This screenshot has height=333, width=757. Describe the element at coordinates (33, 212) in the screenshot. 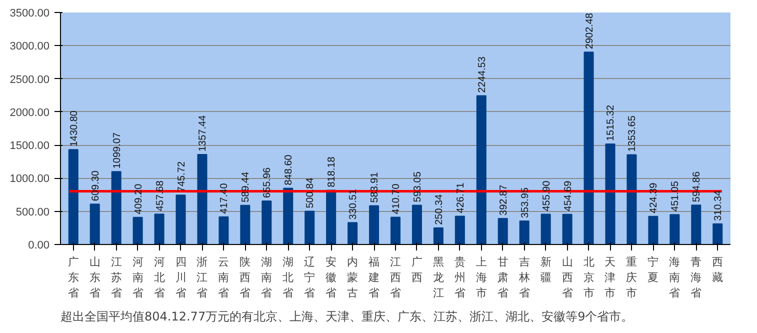

I see `y-tick-label: 500.00` at that location.